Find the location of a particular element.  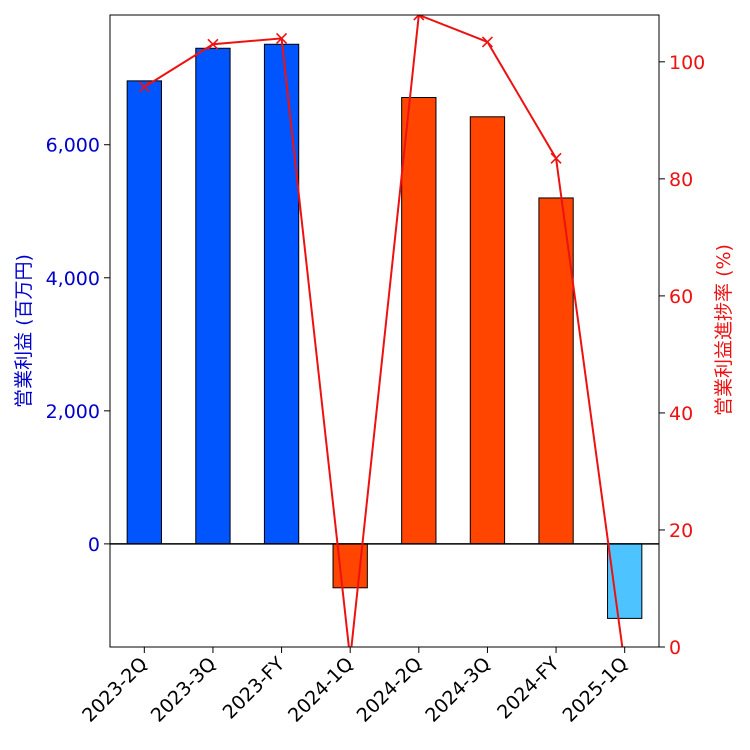

x-tick-label: 2024-3Q is located at coordinates (458, 690).